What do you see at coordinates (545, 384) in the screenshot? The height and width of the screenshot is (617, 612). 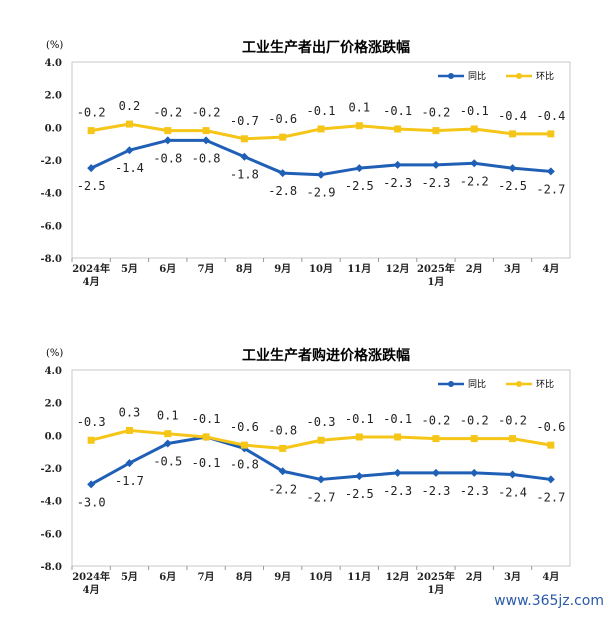 I see `legend-label: 环比` at bounding box center [545, 384].